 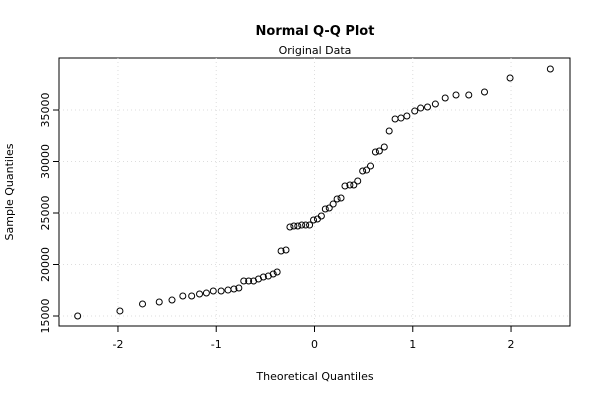 I want to click on chart-subtitle: Original Data, so click(x=315, y=50).